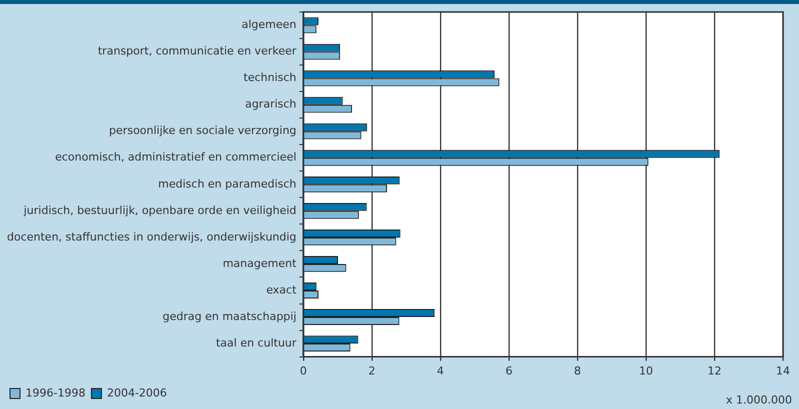  I want to click on text: x 1.000.000, so click(759, 399).